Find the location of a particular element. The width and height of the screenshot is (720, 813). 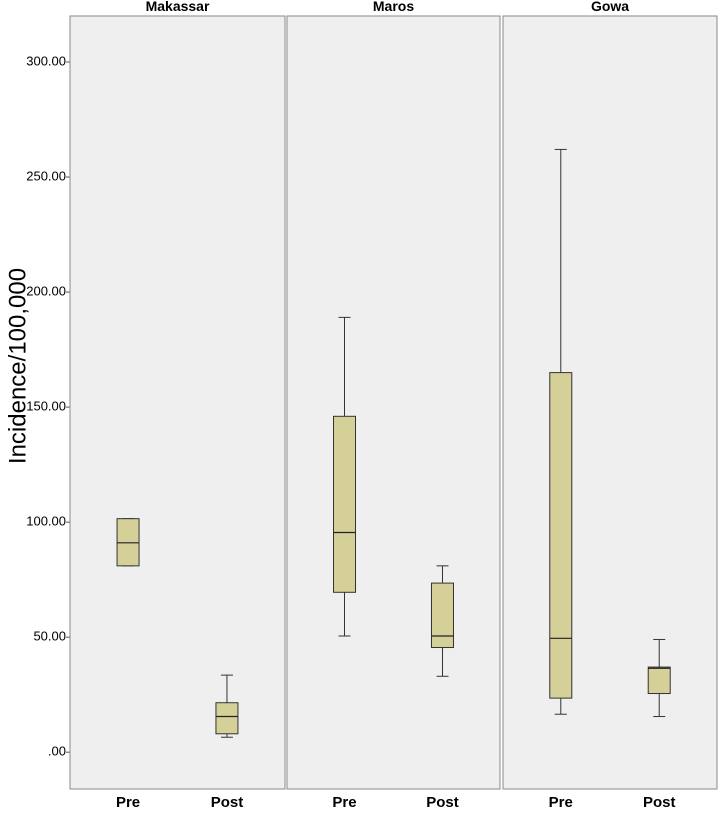

y-axis-label: Incidence/100,000 is located at coordinates (17, 366).